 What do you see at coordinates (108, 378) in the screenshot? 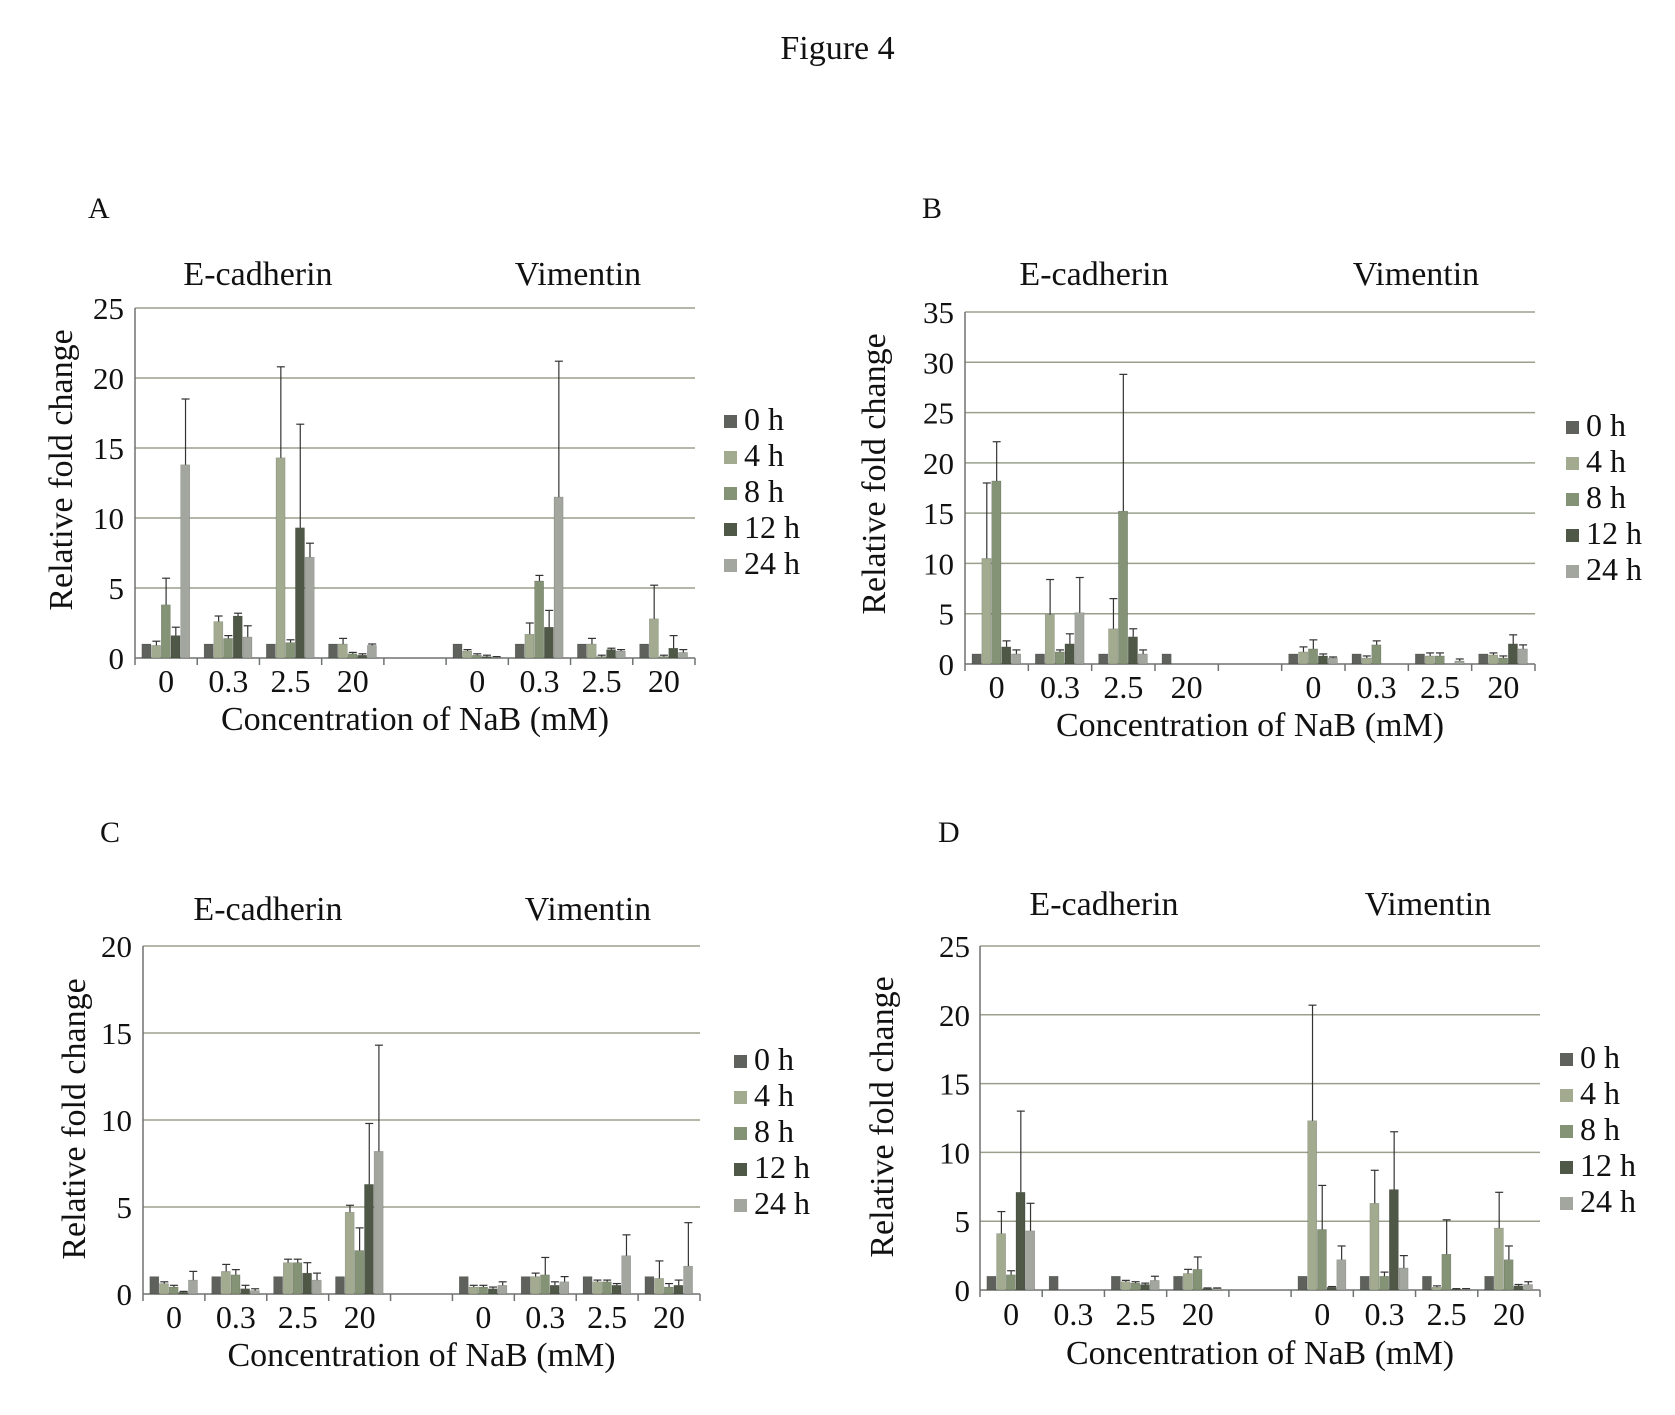
I see `y-tick-label: 20` at bounding box center [108, 378].